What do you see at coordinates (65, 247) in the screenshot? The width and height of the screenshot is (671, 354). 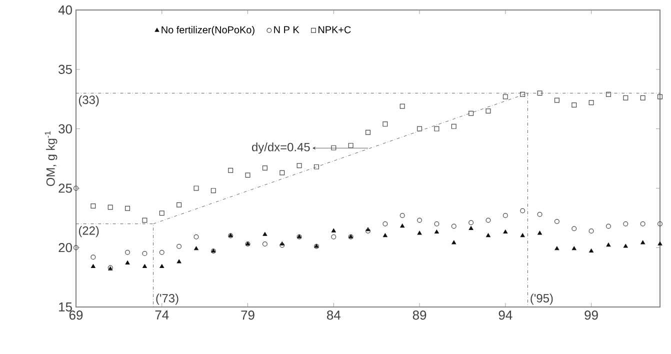 I see `y-tick-label: 20` at bounding box center [65, 247].